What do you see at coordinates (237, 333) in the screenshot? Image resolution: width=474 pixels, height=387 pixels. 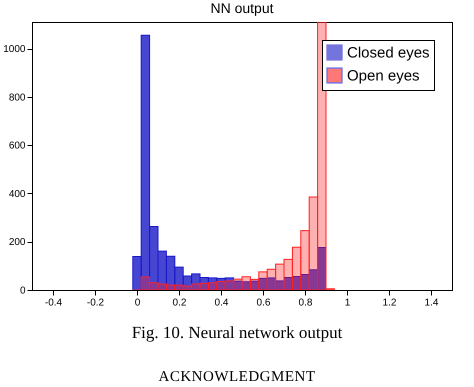 I see `caption: Fig. 10. Neural network output` at bounding box center [237, 333].